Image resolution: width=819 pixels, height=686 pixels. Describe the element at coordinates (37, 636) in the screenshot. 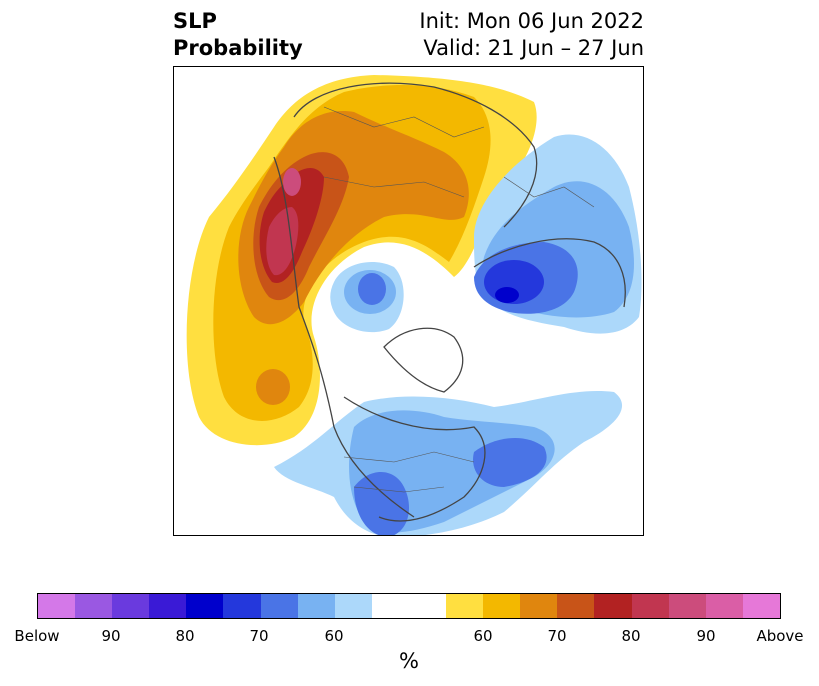

I see `colorbar-tick-label: Below` at that location.